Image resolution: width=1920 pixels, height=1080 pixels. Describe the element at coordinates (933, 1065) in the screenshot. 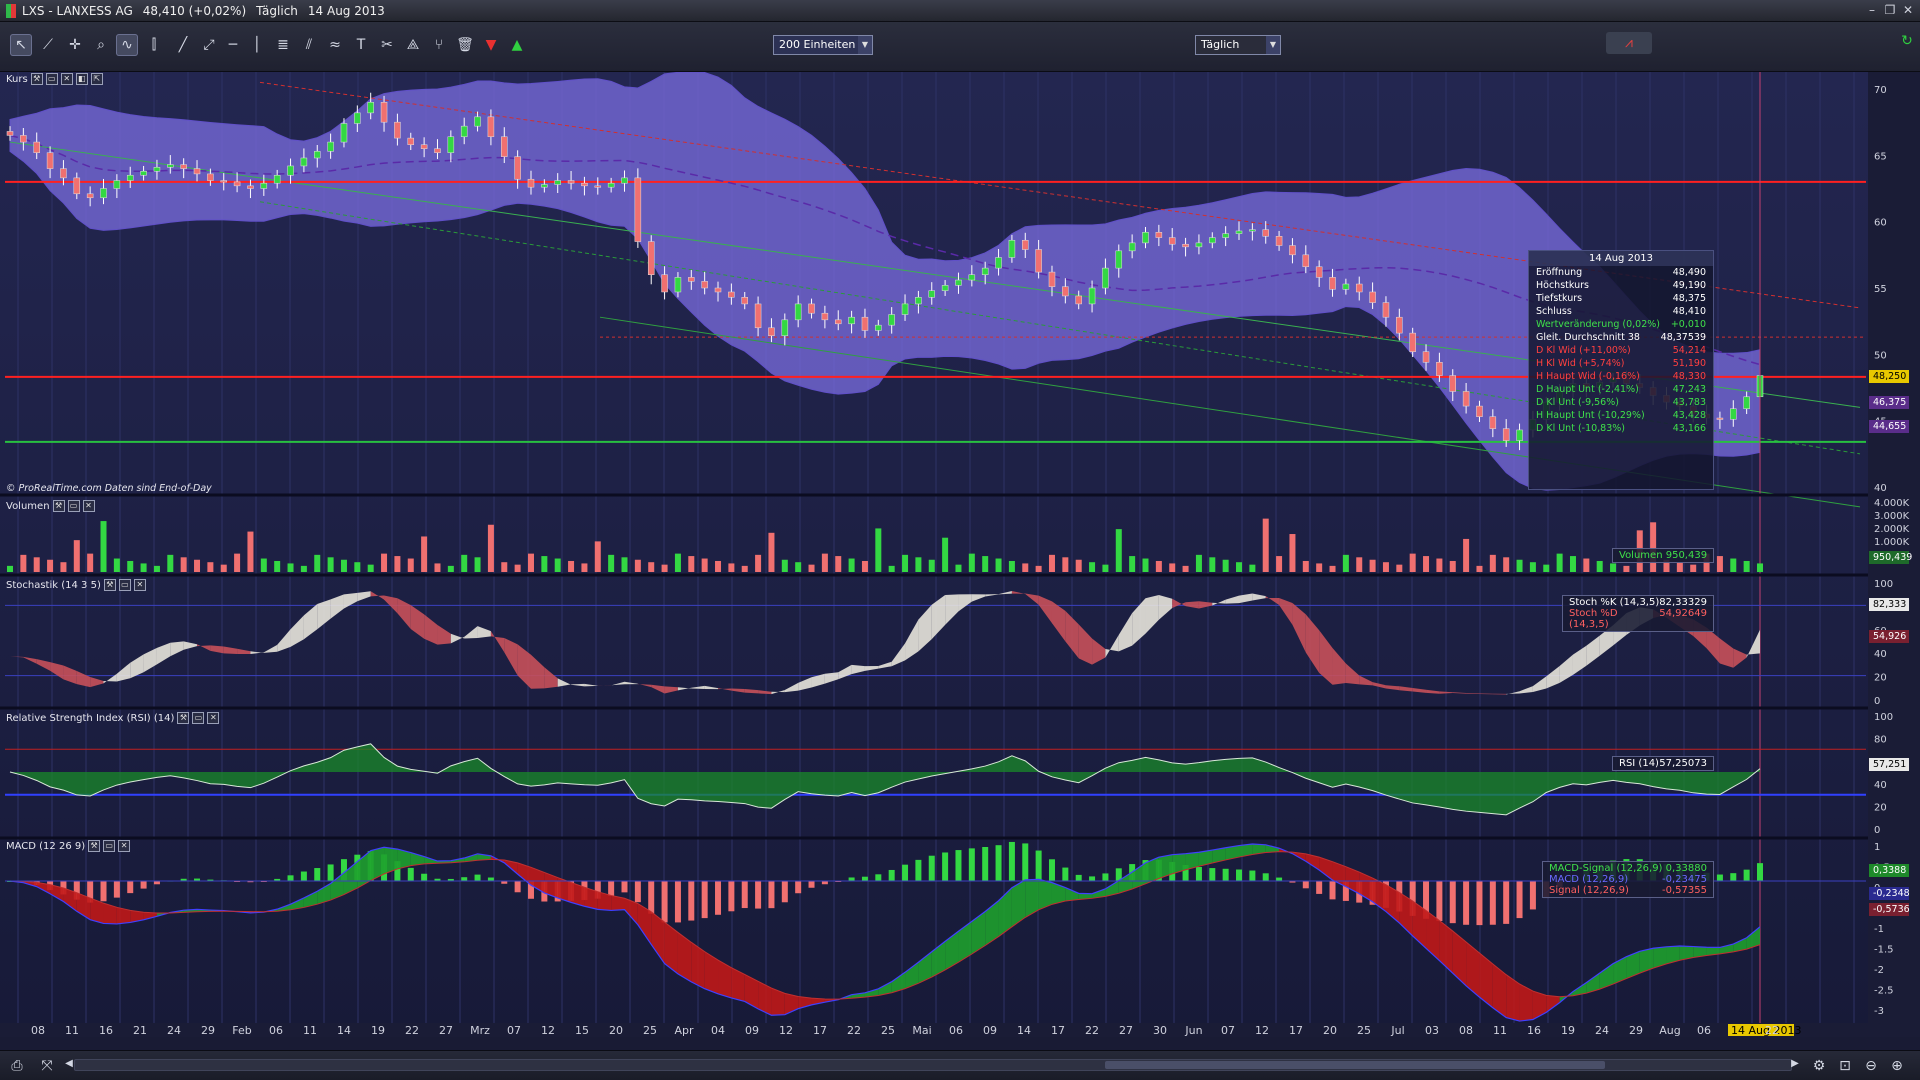

I see `horizontal-scrollbar` at that location.